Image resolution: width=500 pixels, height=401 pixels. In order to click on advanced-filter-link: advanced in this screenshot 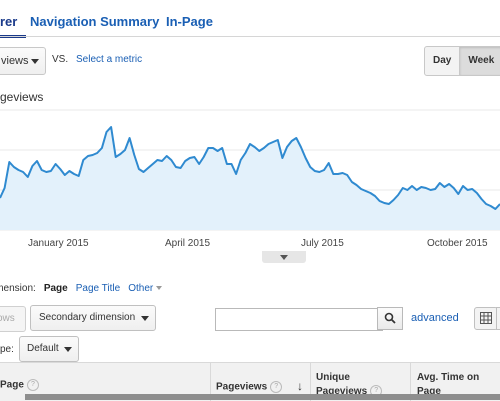, I will do `click(435, 318)`.